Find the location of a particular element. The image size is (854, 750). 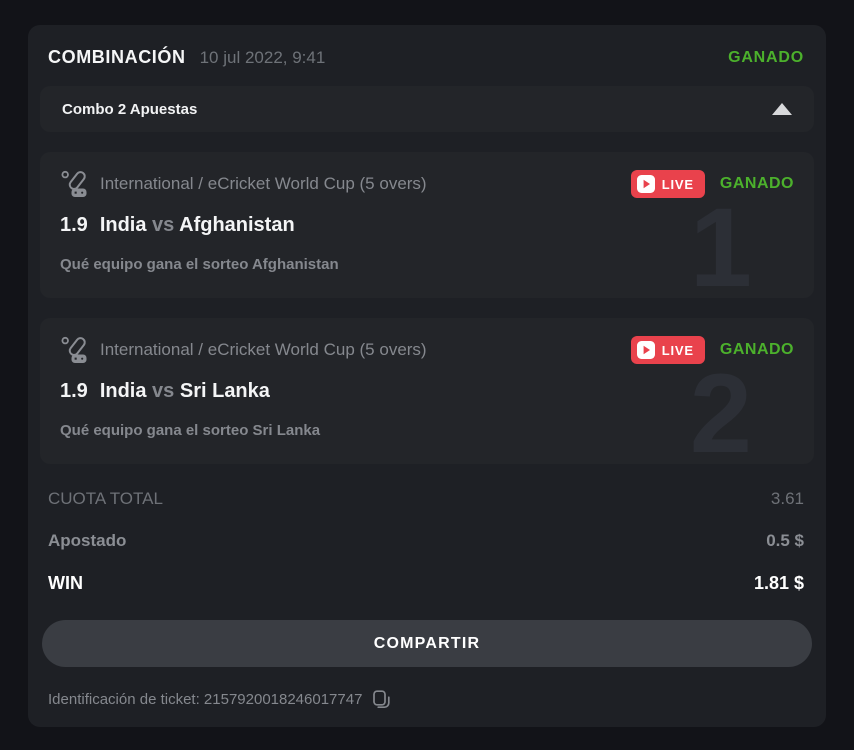

staked-value: 0.5 $ is located at coordinates (785, 540).